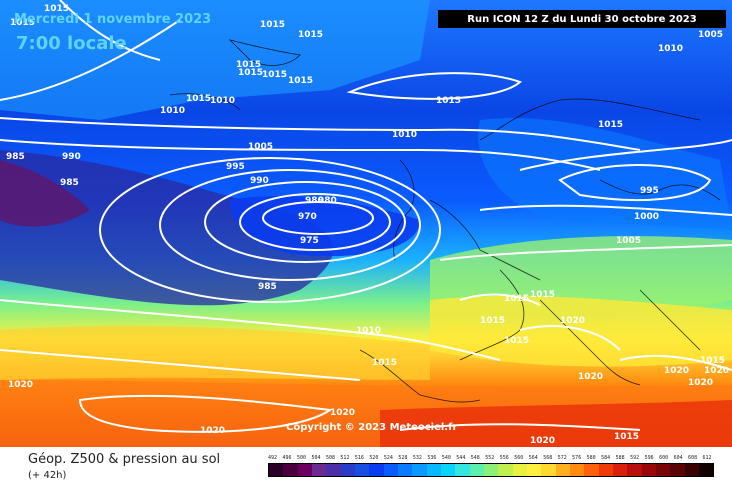  I want to click on scale-label: 524, so click(388, 458).